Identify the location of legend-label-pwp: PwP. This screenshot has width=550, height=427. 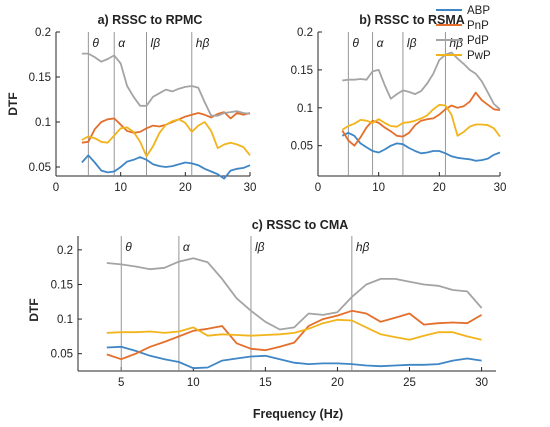
(479, 56).